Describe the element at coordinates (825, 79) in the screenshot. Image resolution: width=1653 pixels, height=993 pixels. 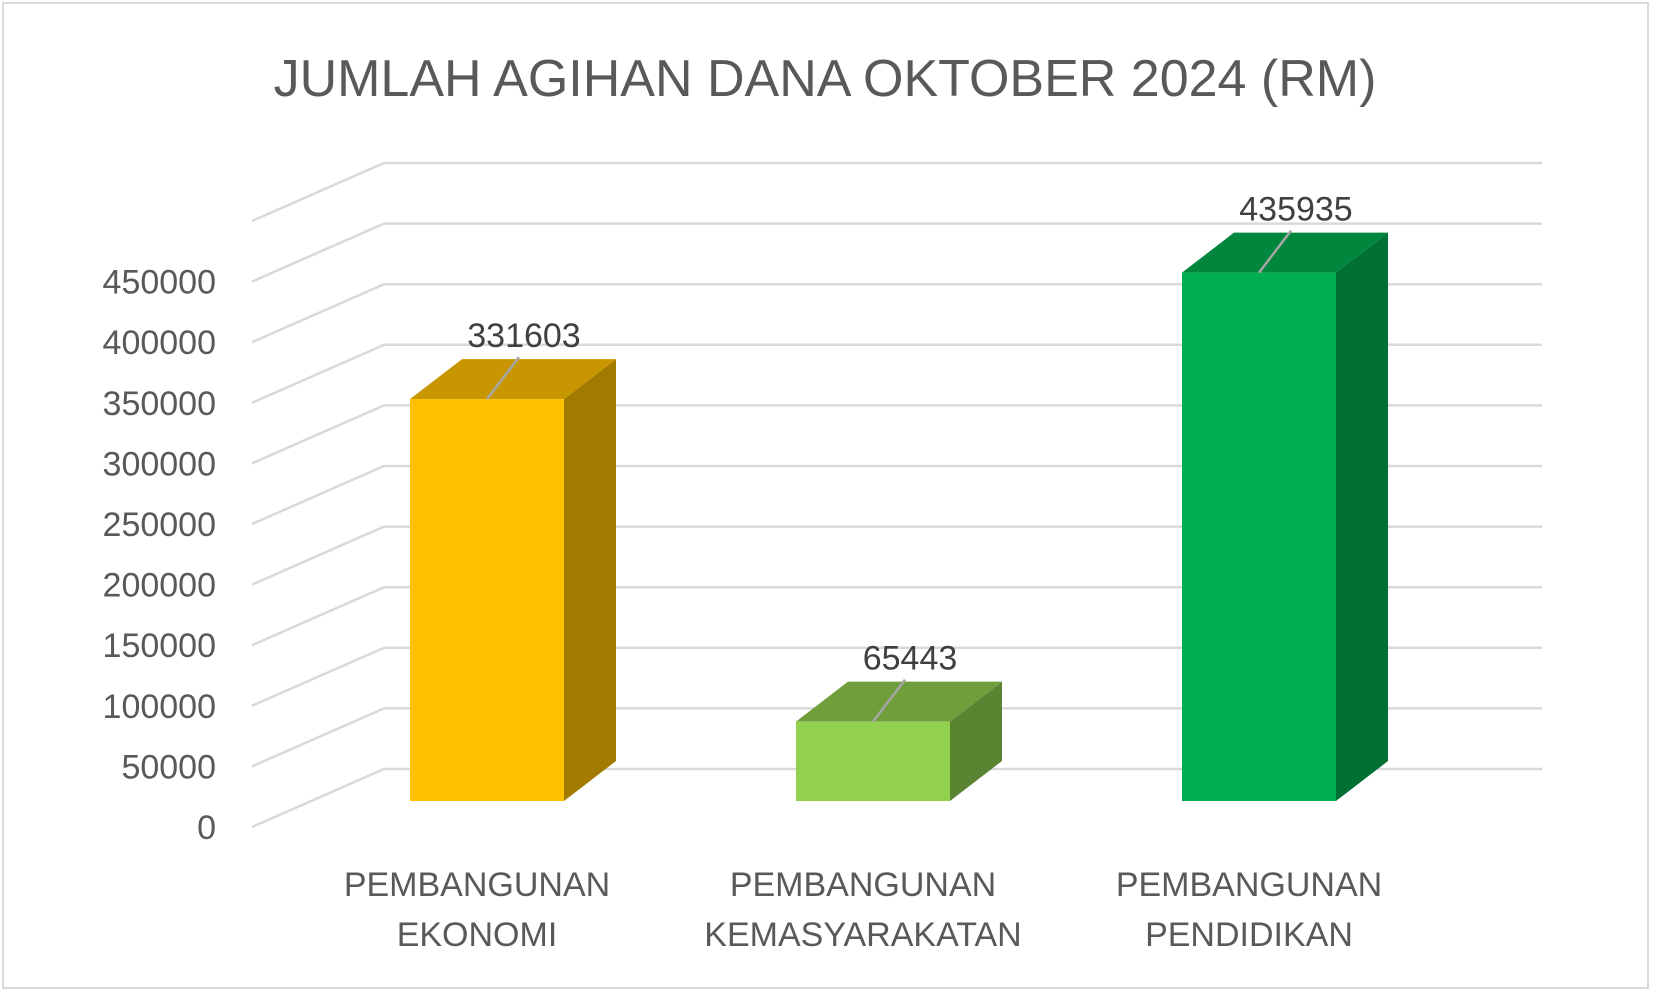
I see `chart-title: JUMLAH AGIHAN DANA OKTOBER 2024 (RM)` at that location.